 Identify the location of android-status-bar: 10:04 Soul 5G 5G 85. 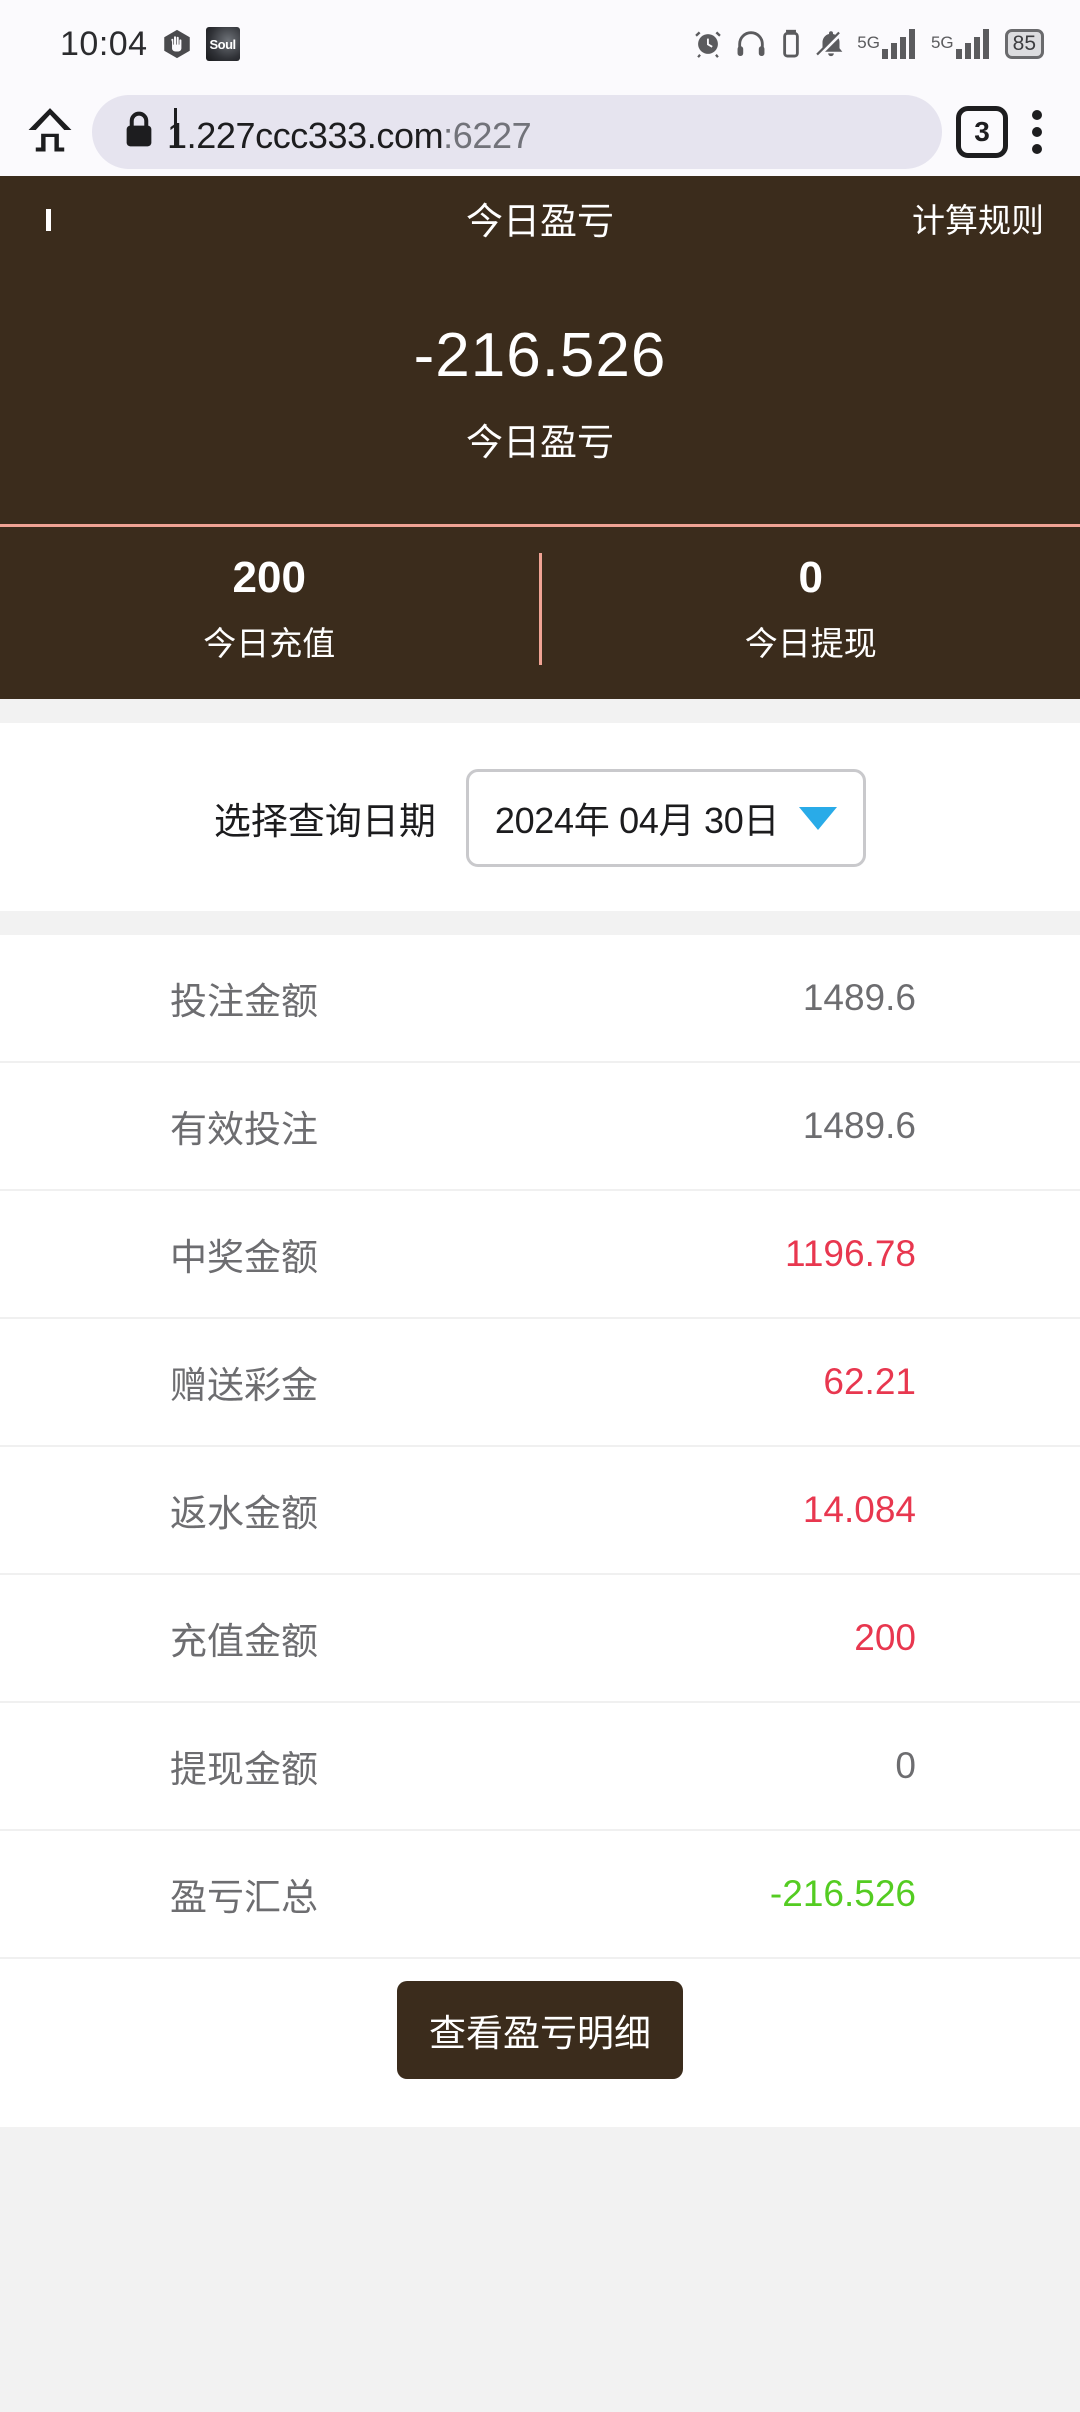
(540, 44).